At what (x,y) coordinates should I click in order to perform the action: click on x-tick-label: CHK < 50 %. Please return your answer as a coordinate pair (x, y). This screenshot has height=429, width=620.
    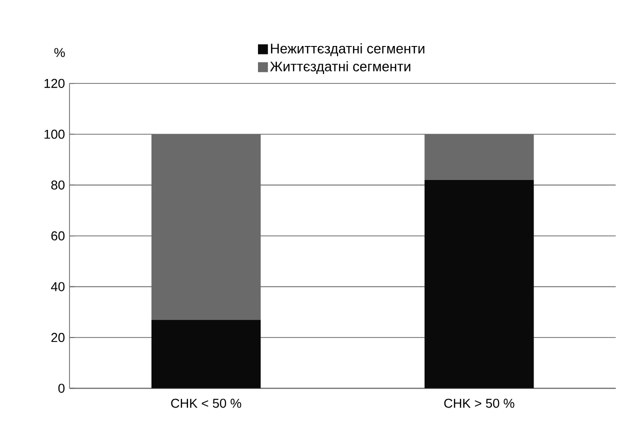
    Looking at the image, I should click on (206, 403).